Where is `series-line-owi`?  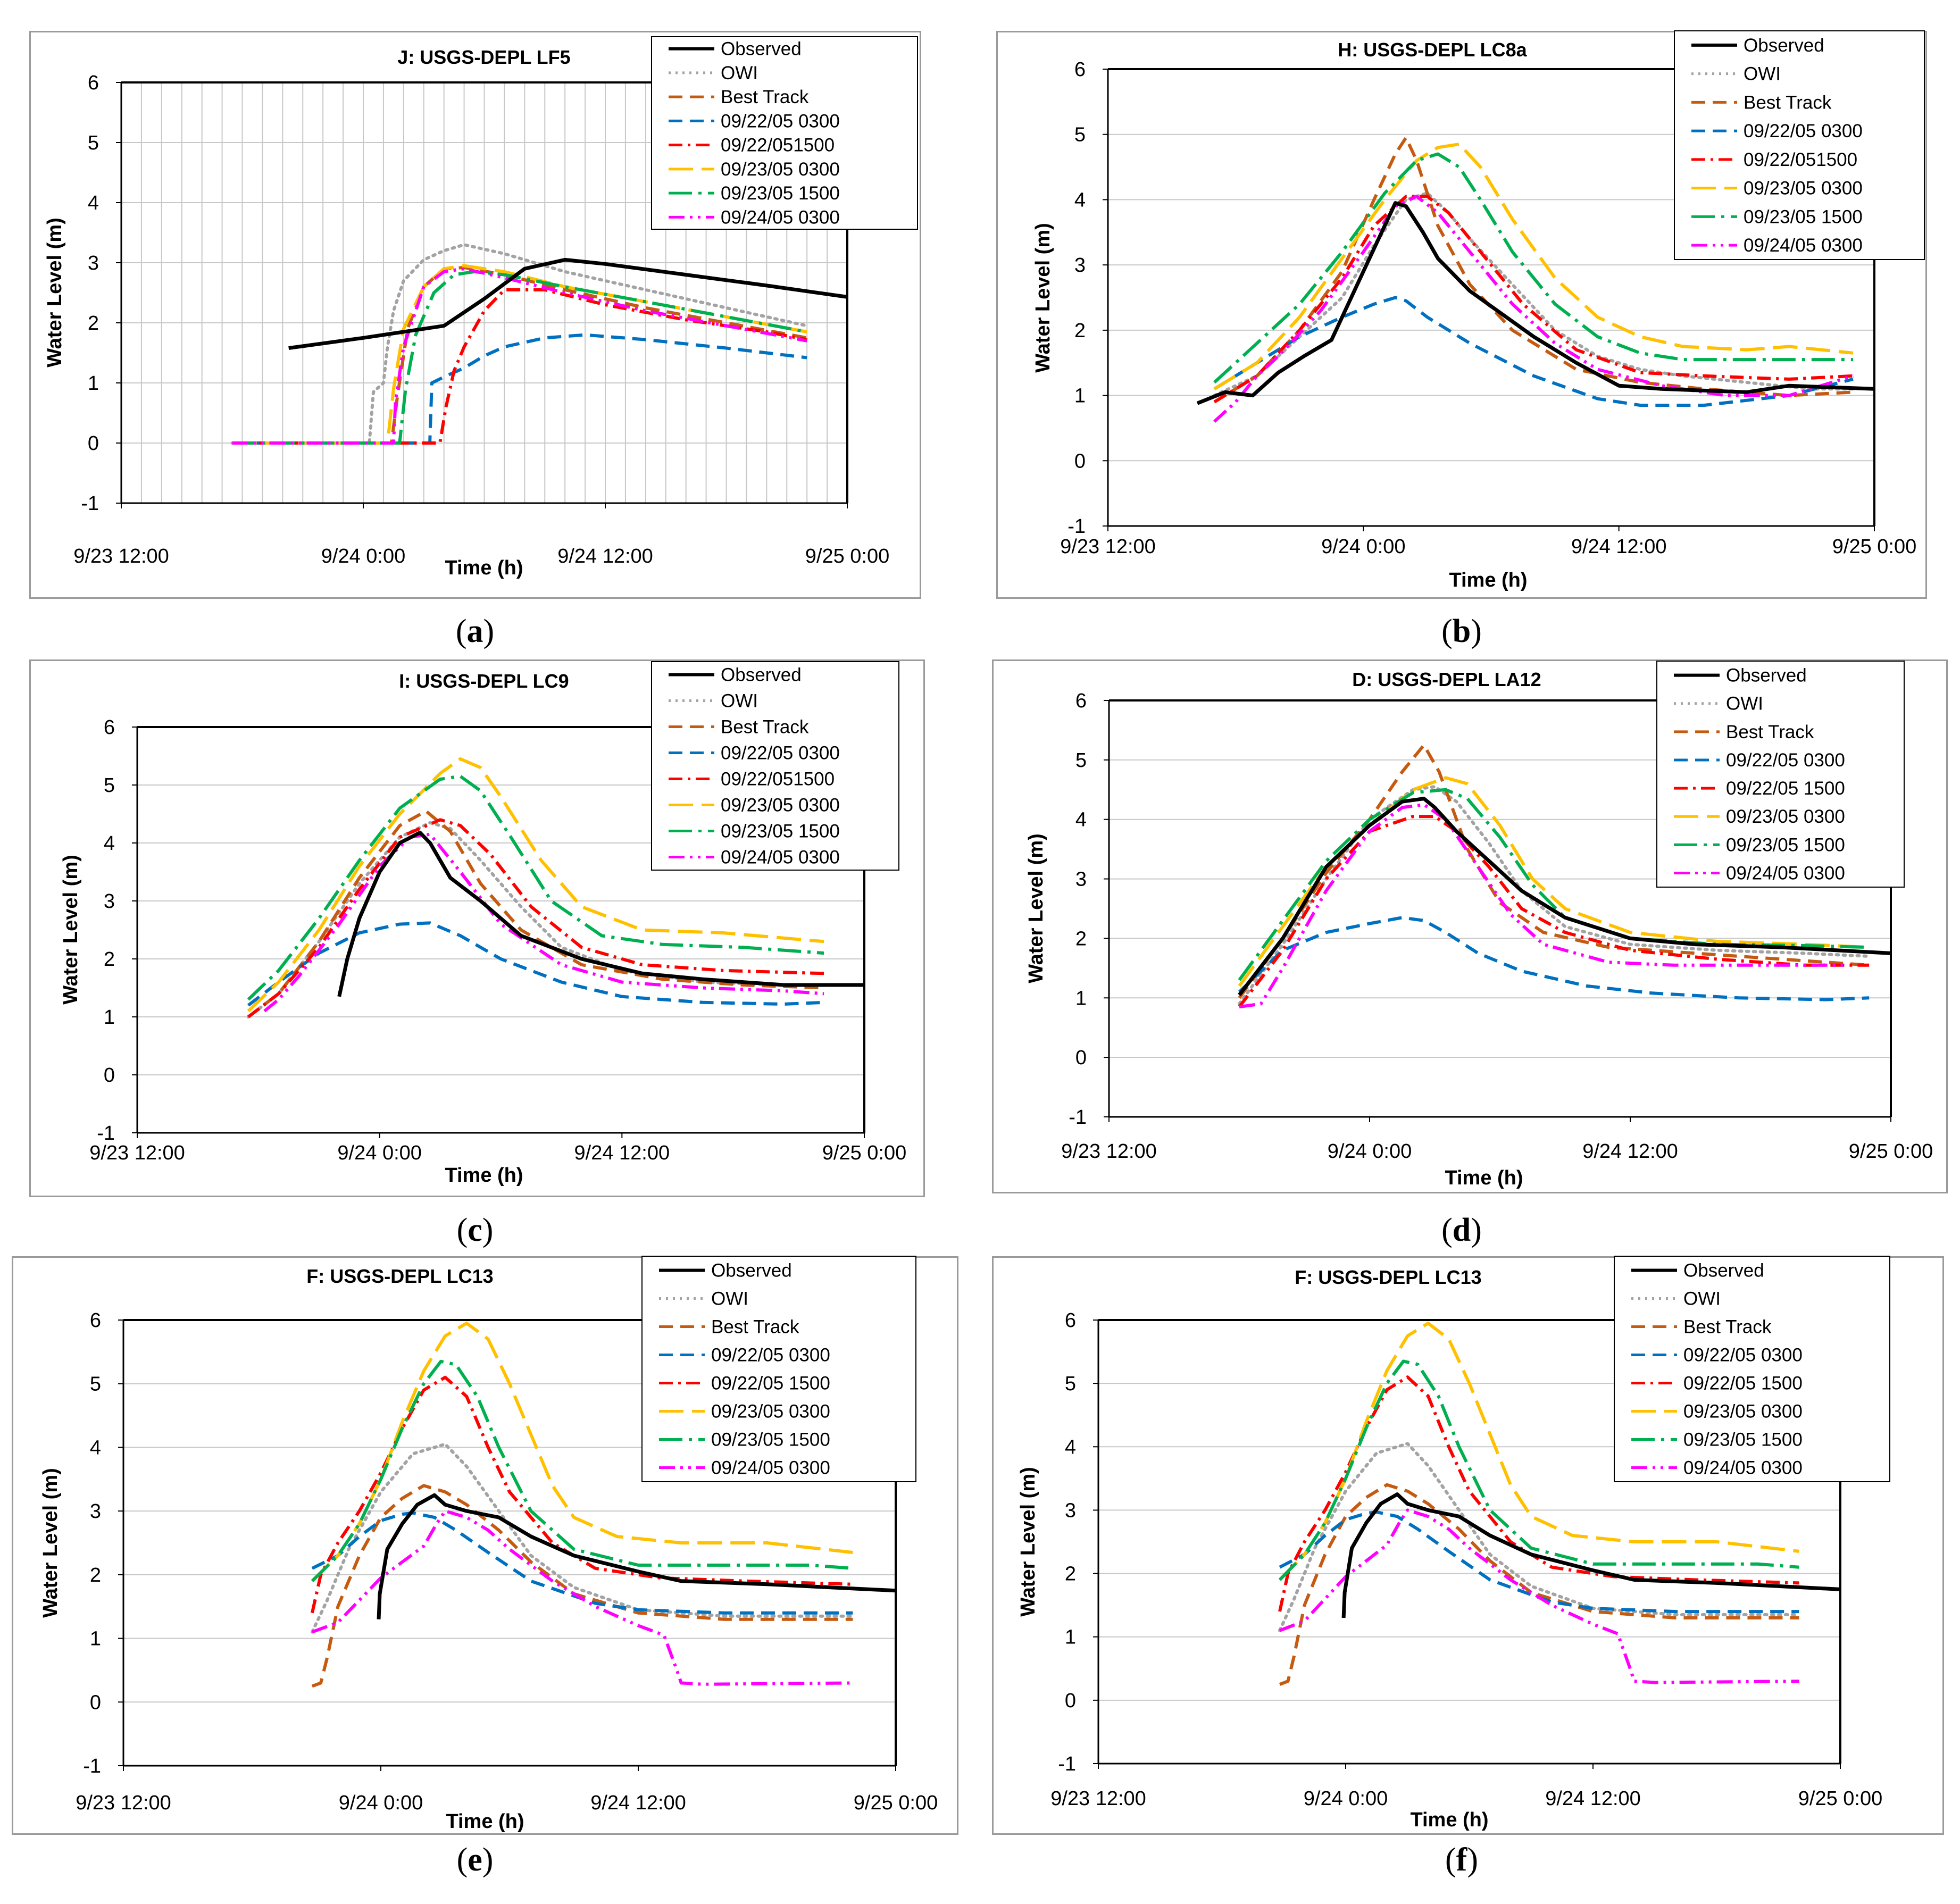 series-line-owi is located at coordinates (519, 344).